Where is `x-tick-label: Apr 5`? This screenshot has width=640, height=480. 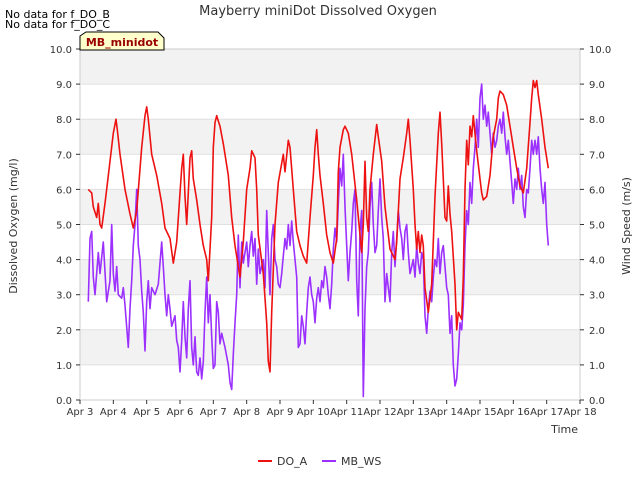
x-tick-label: Apr 5 is located at coordinates (146, 412).